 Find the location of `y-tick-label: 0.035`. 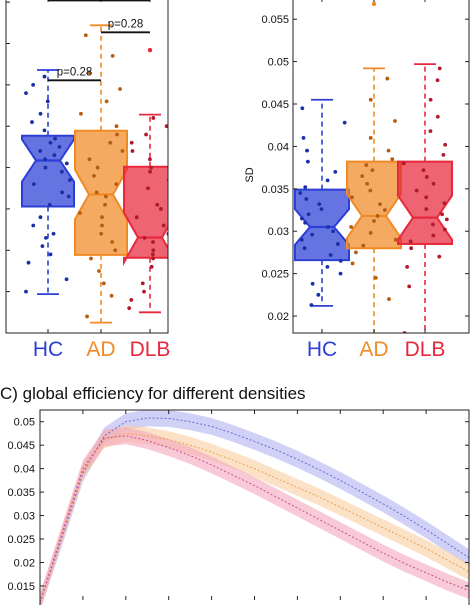

y-tick-label: 0.035 is located at coordinates (21, 493).